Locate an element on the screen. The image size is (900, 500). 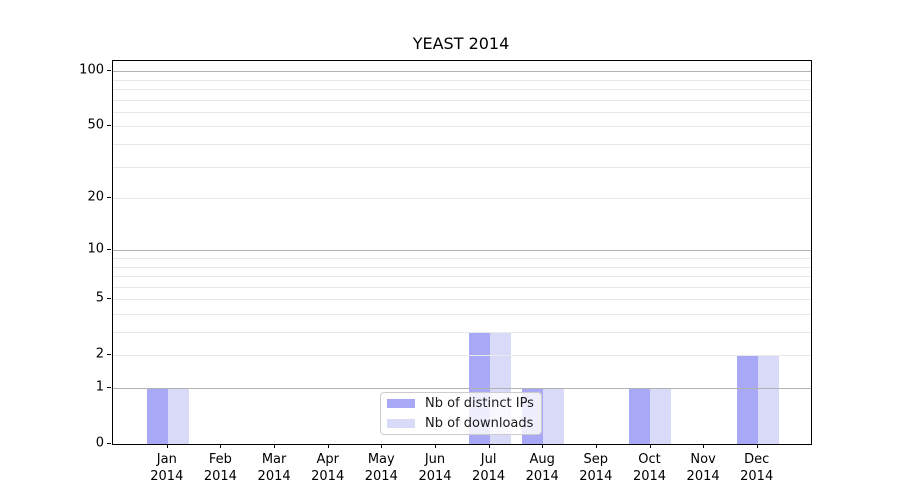
y-tick-label-50: 50 is located at coordinates (95, 125).